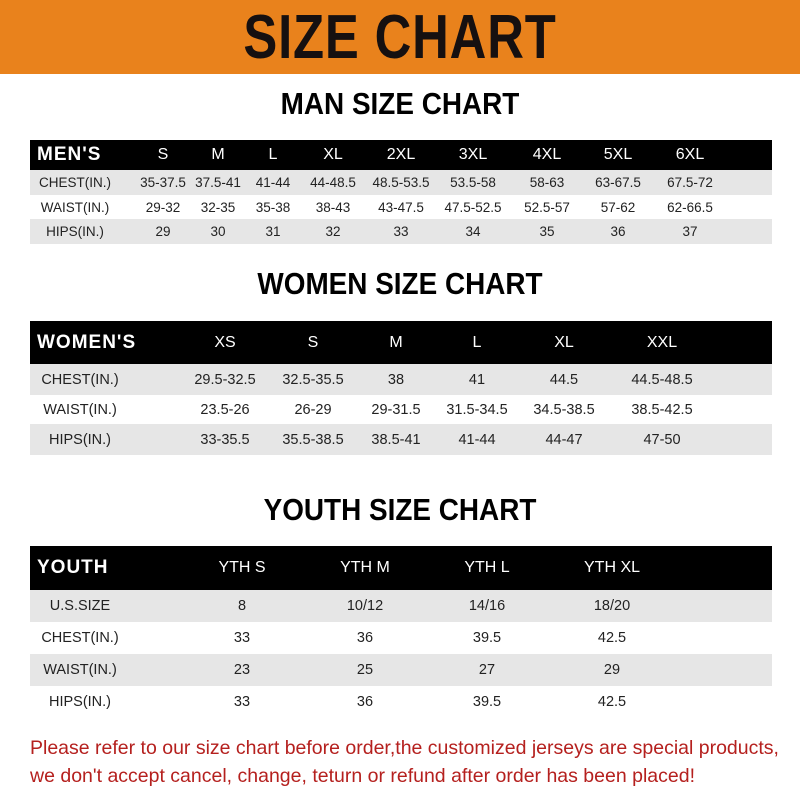 The width and height of the screenshot is (800, 800). What do you see at coordinates (477, 379) in the screenshot?
I see `table-cell: 41` at bounding box center [477, 379].